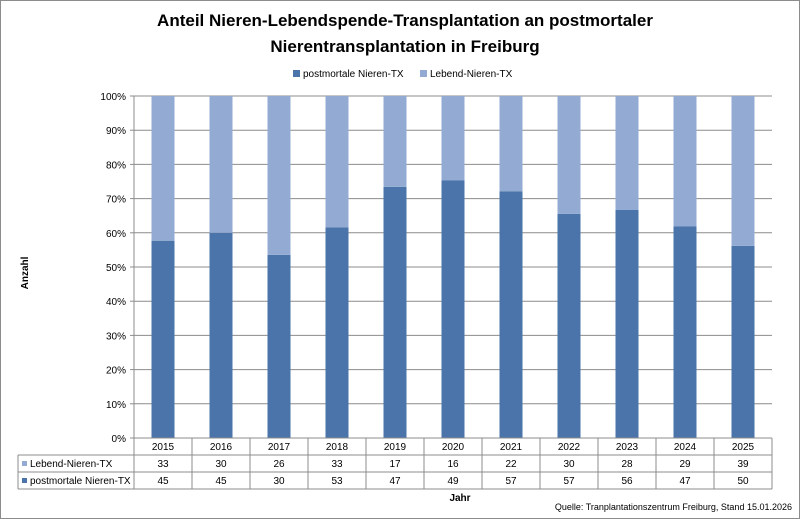 The image size is (800, 519). I want to click on y-tick-label: 60%, so click(116, 234).